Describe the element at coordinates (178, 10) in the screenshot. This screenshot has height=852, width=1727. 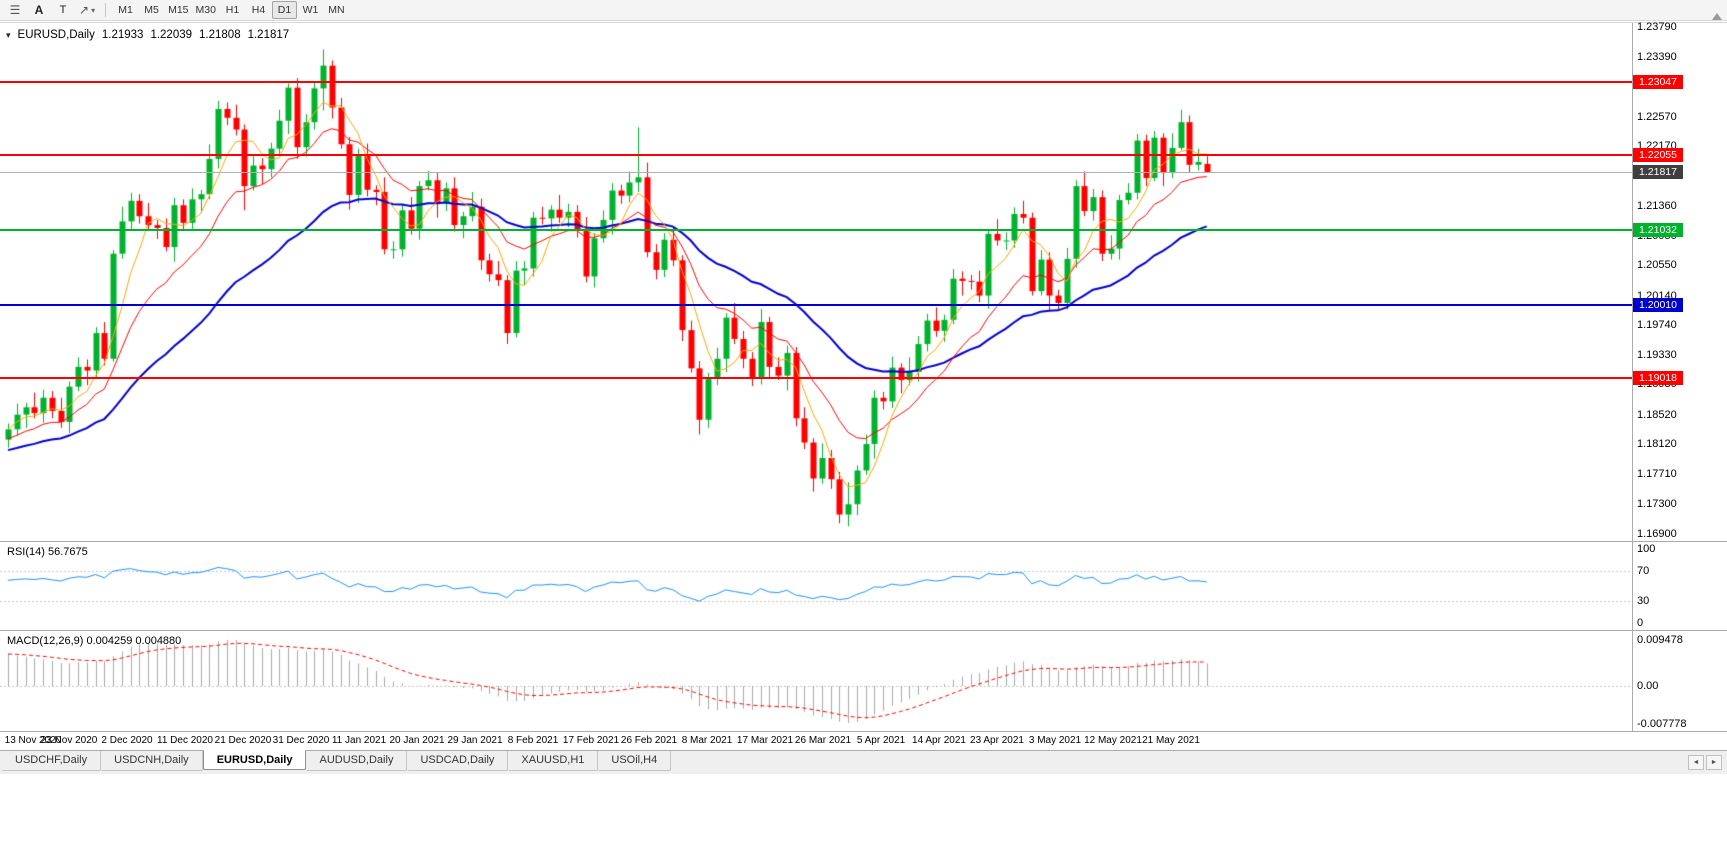
I see `timeframe-m15: M15` at that location.